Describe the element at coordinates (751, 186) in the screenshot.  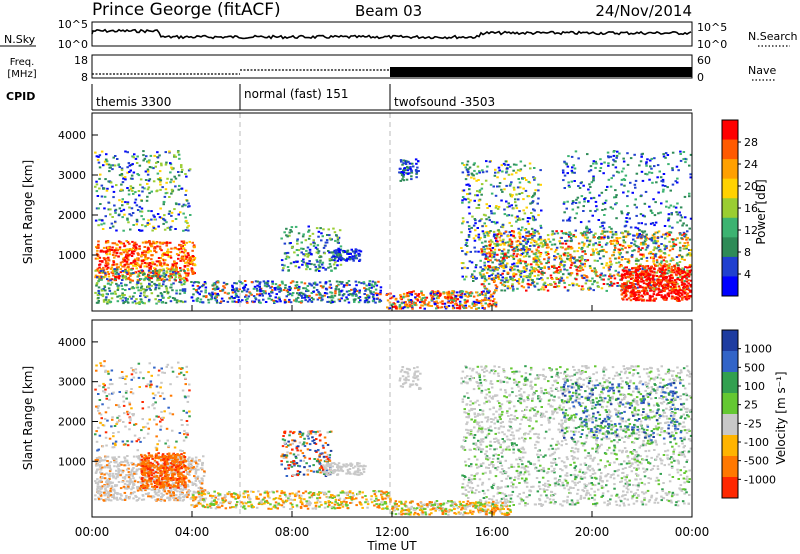
I see `colorbar-tick: 20` at that location.